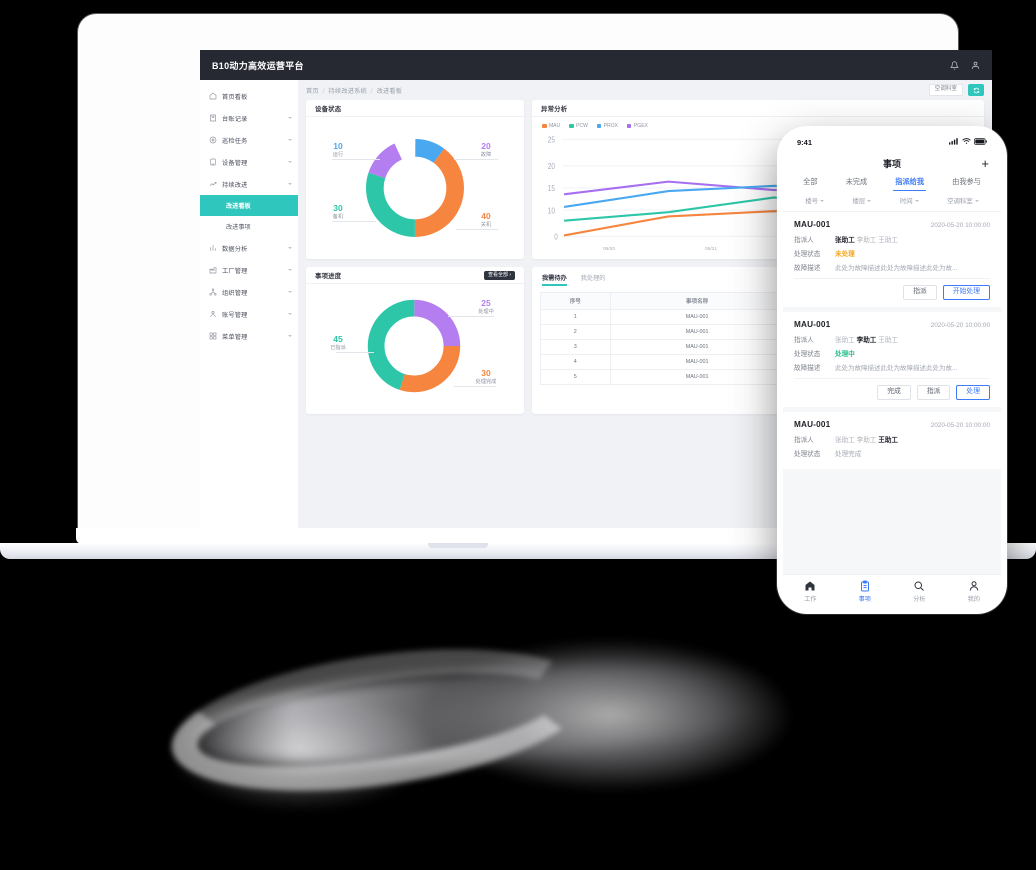 This screenshot has height=870, width=1036. I want to click on filter-floor: 楼层, so click(862, 200).